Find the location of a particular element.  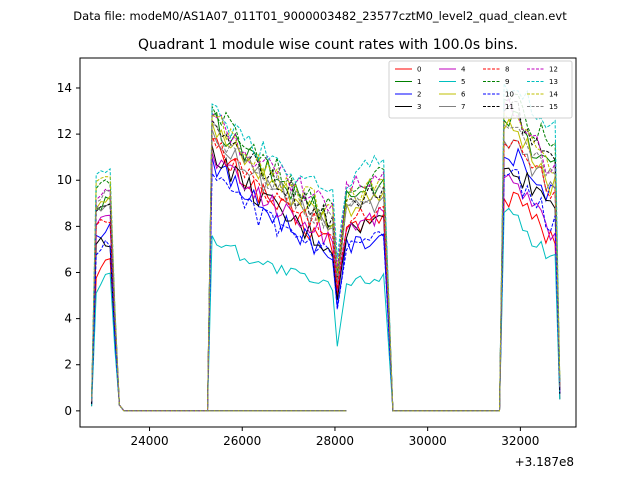

y-axis: 0 2 4 6 8 10 12 14 is located at coordinates (68, 249).